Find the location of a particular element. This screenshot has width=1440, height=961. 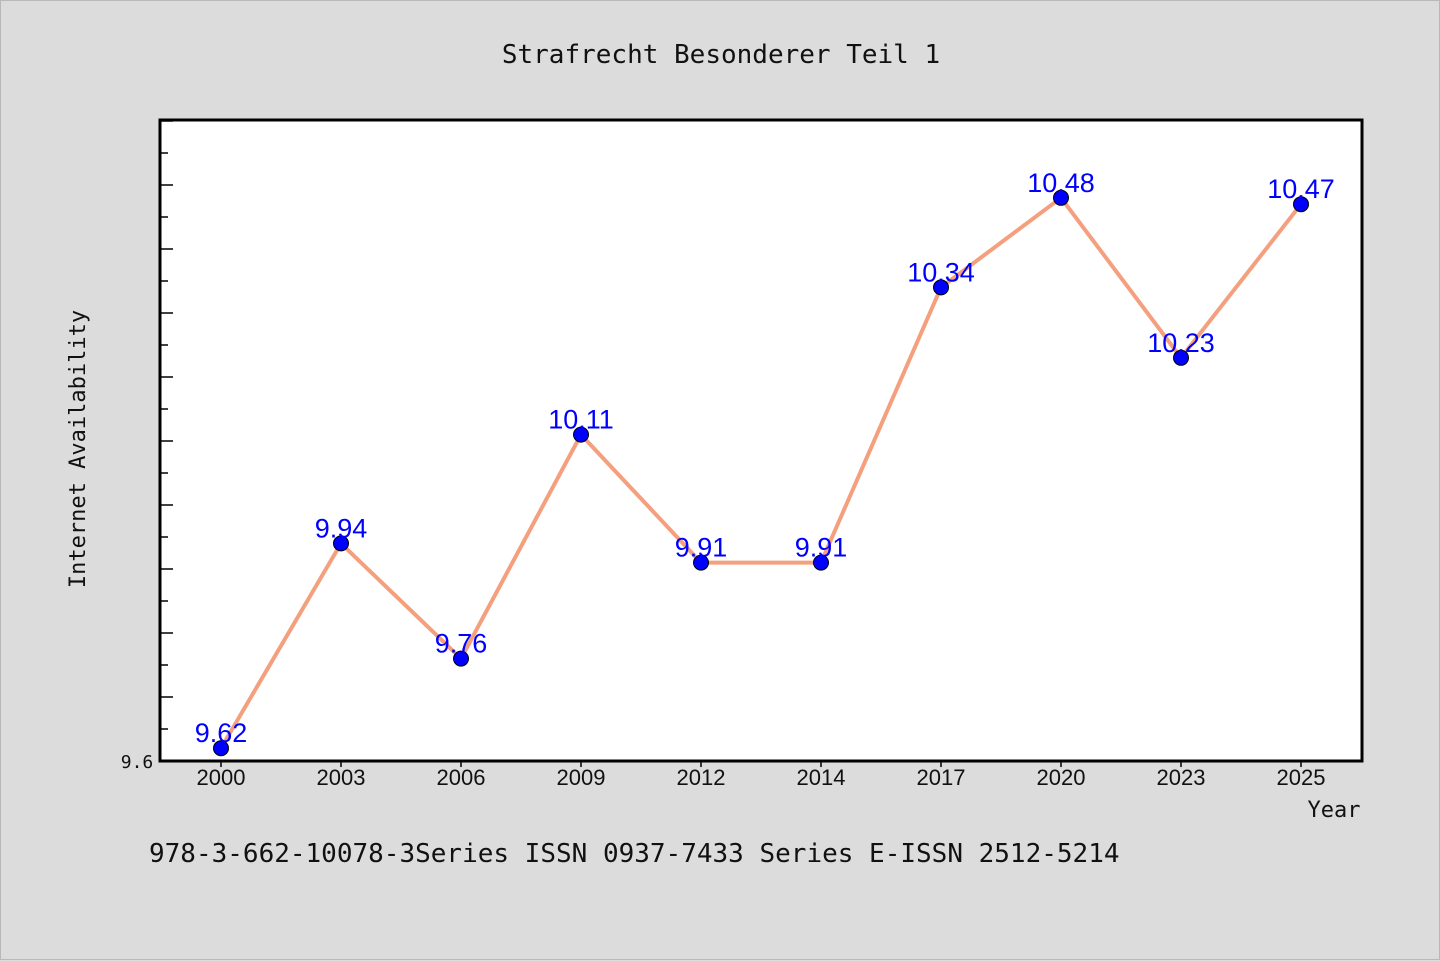

data-label: 9.76 is located at coordinates (461, 644).